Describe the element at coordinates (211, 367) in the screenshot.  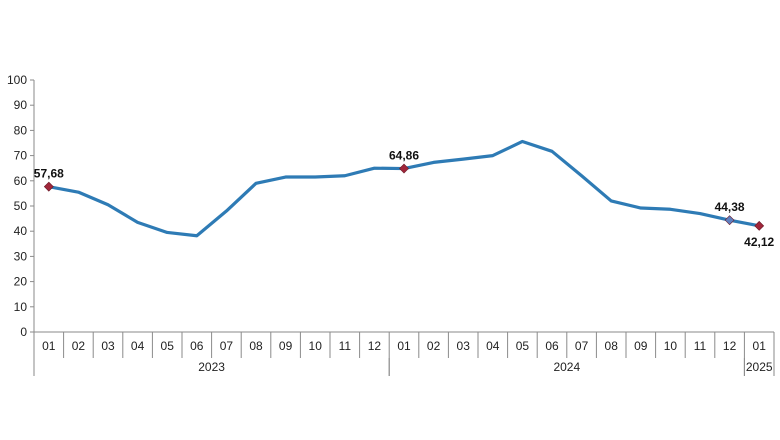
I see `year-group-label: 2023` at that location.